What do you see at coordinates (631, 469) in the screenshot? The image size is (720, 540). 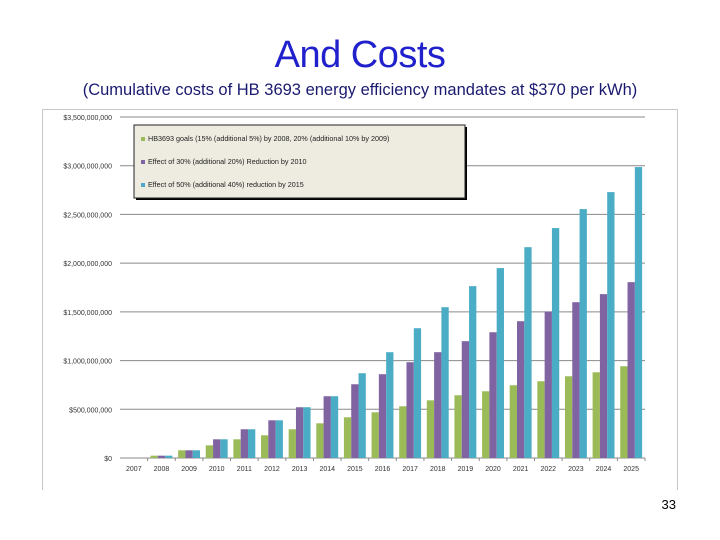 I see `x-tick-label: 2025` at bounding box center [631, 469].